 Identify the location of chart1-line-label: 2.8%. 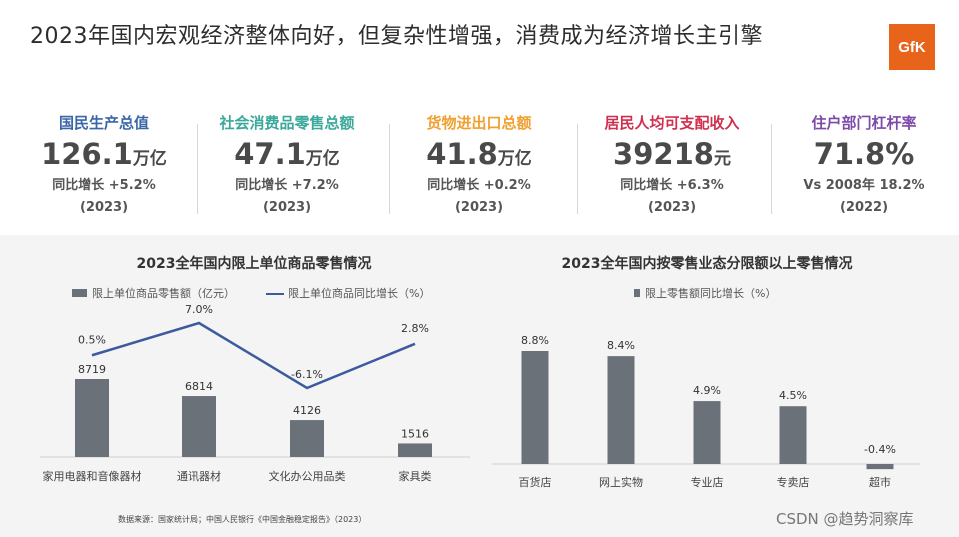
(415, 328).